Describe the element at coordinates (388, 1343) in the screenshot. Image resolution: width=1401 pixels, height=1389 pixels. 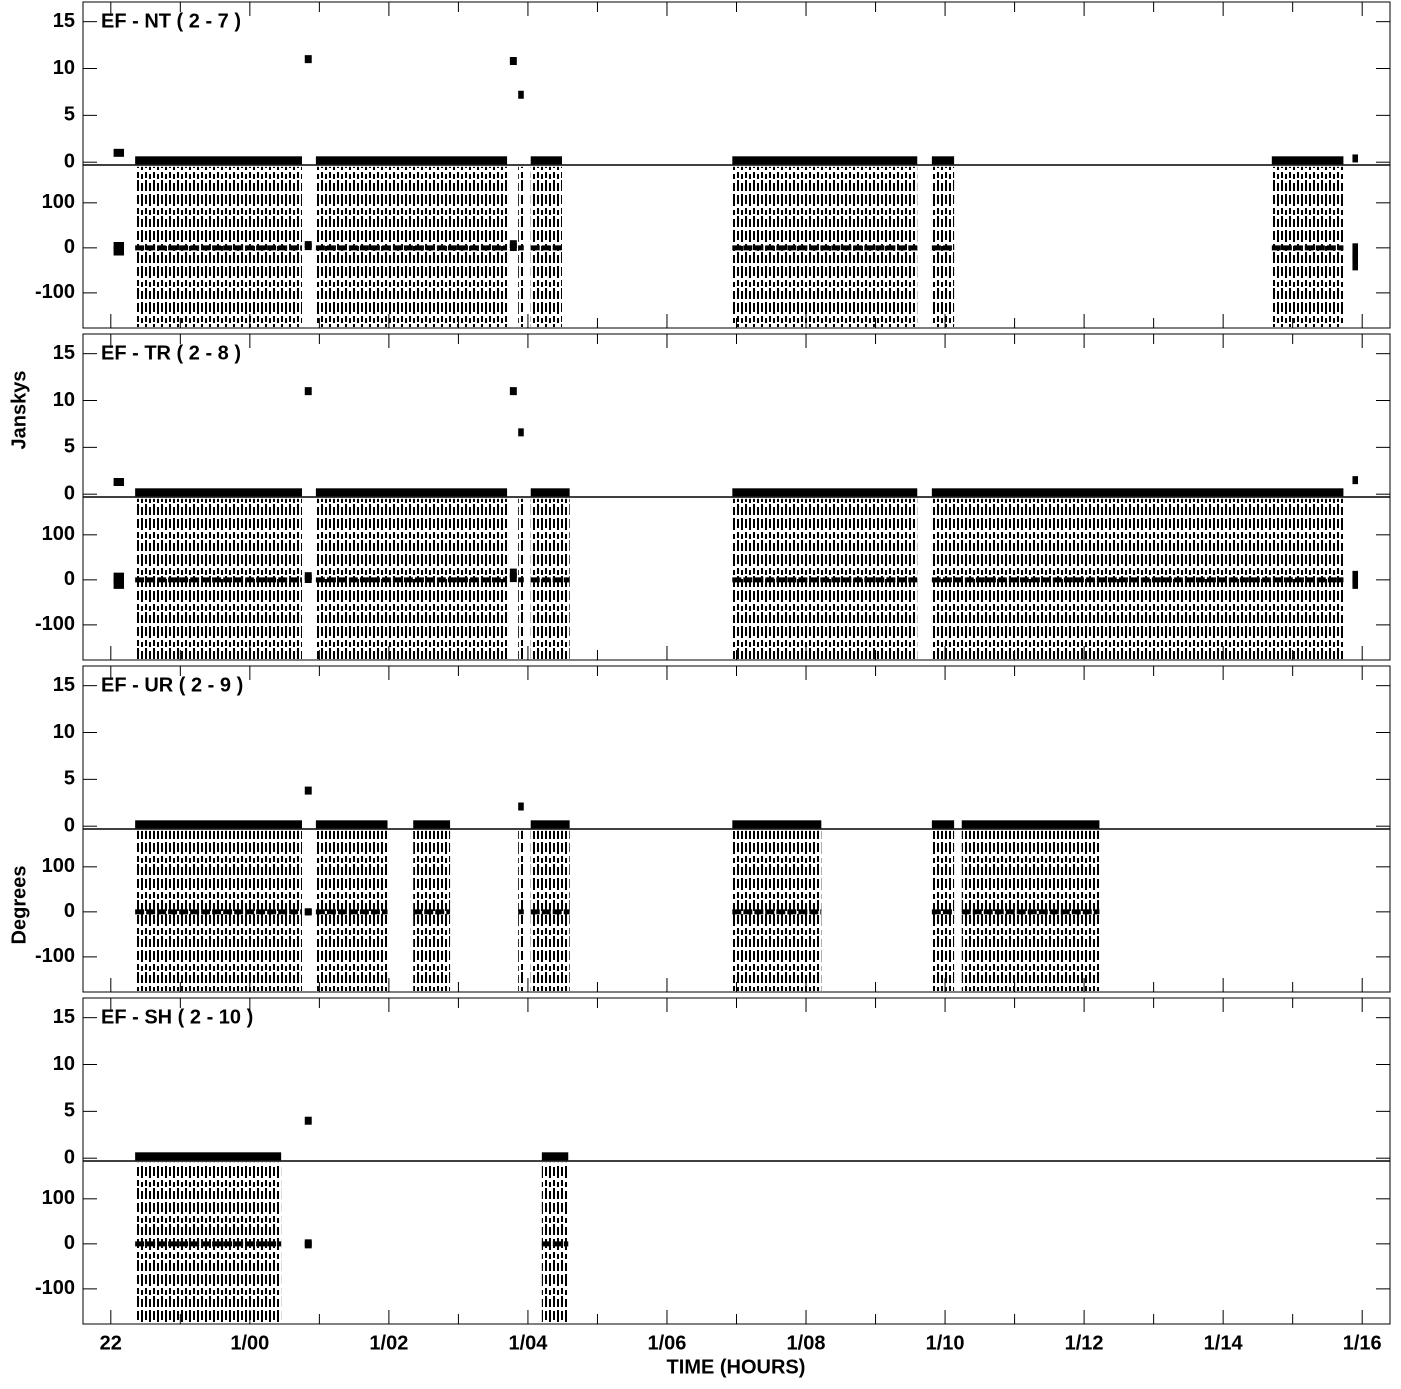
I see `x-tick-label: 1/02` at that location.